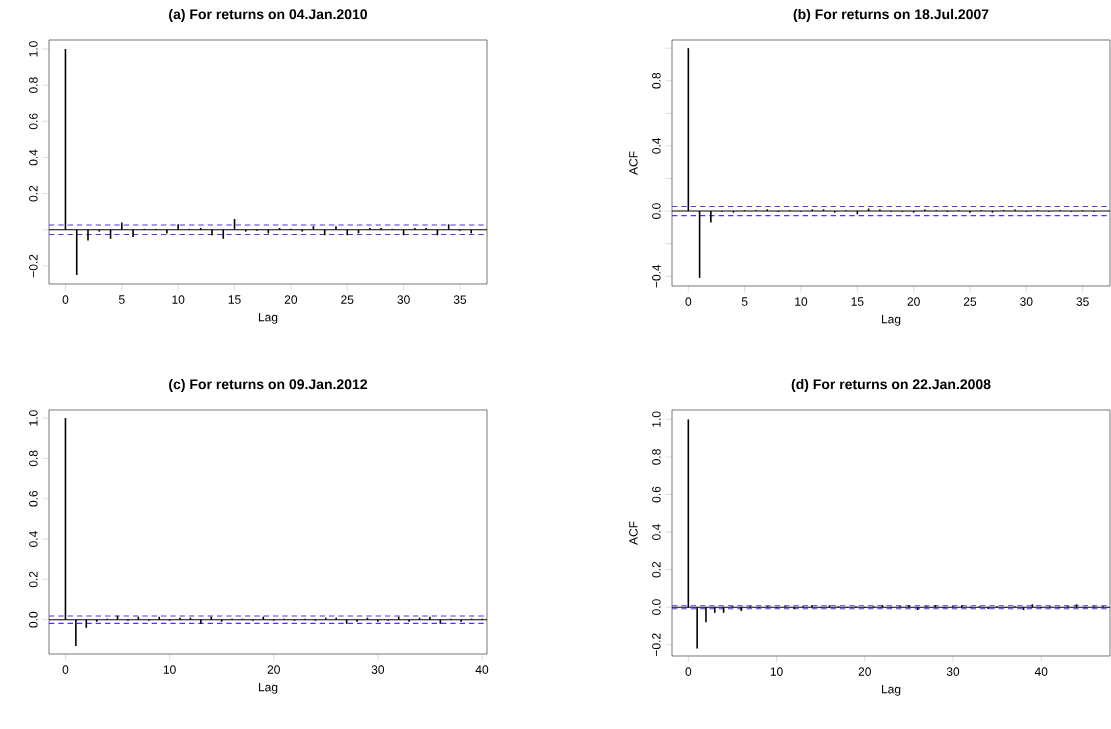  What do you see at coordinates (891, 15) in the screenshot?
I see `chart-title: (b) For returns on 18.Jul.2007` at bounding box center [891, 15].